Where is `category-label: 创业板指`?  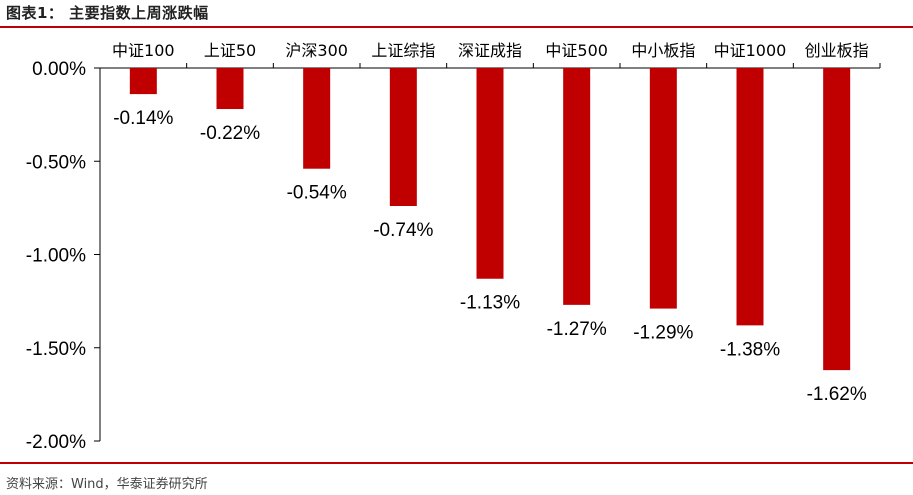 category-label: 创业板指 is located at coordinates (837, 50).